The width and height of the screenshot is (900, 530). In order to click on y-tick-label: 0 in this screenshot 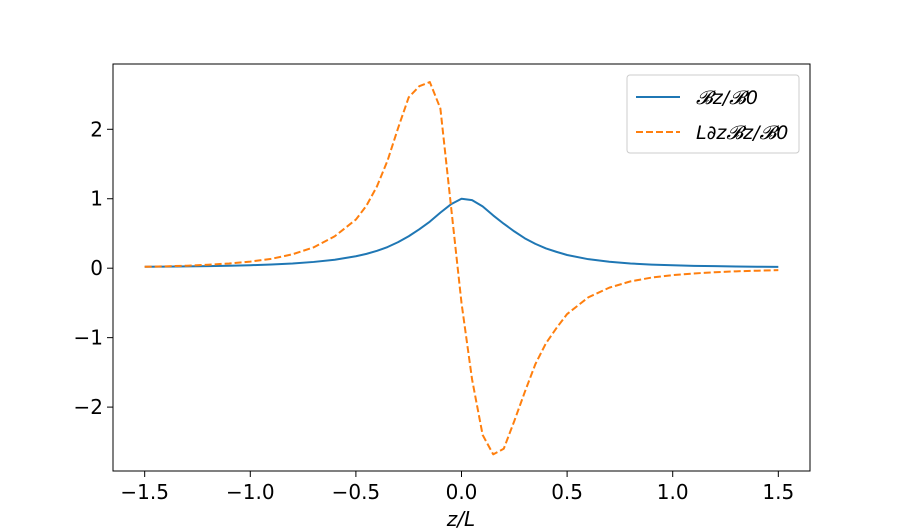, I will do `click(96, 268)`.